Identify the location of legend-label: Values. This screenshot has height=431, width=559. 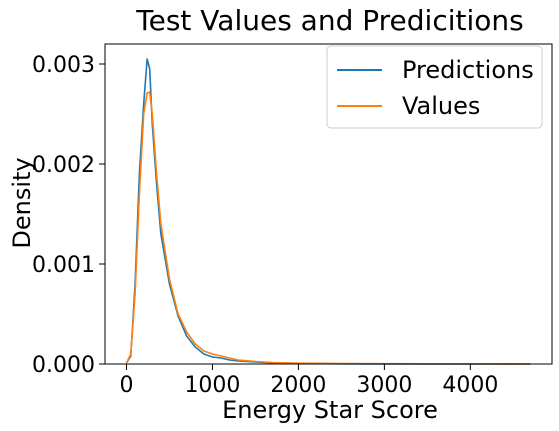
(441, 106).